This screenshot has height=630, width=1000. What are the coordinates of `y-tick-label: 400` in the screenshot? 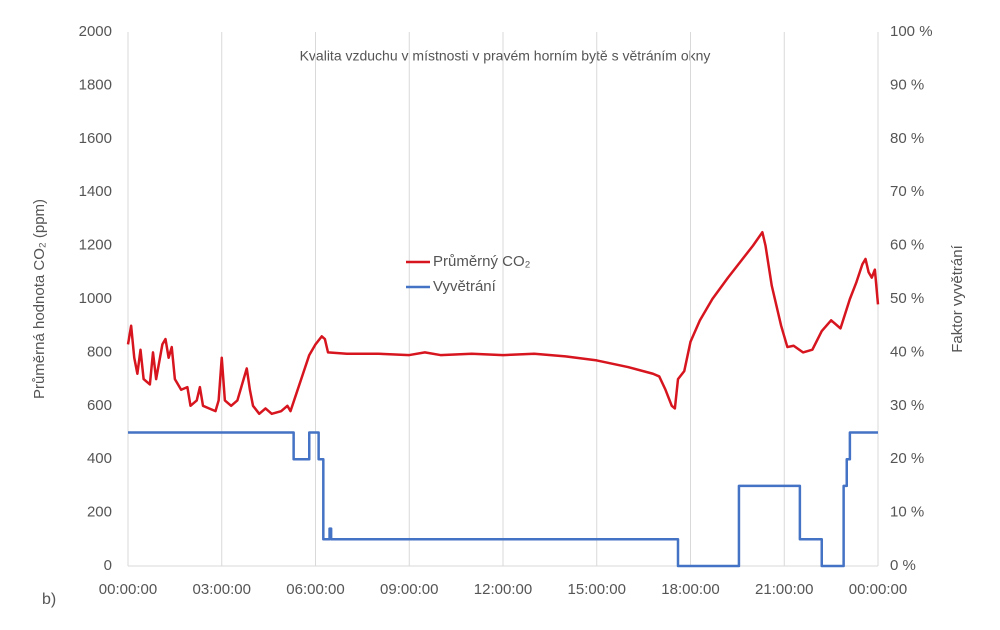 It's located at (99, 458).